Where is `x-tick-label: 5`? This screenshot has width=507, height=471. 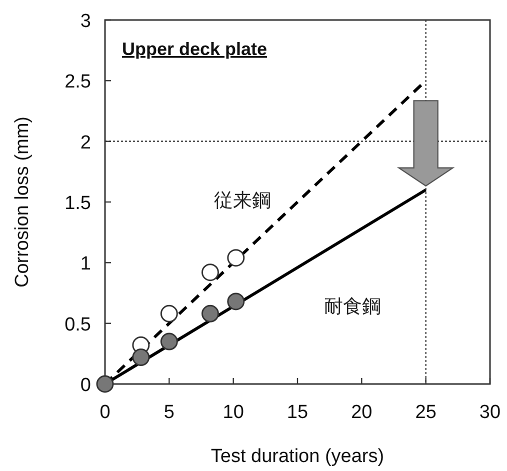
x-tick-label: 5 is located at coordinates (169, 412).